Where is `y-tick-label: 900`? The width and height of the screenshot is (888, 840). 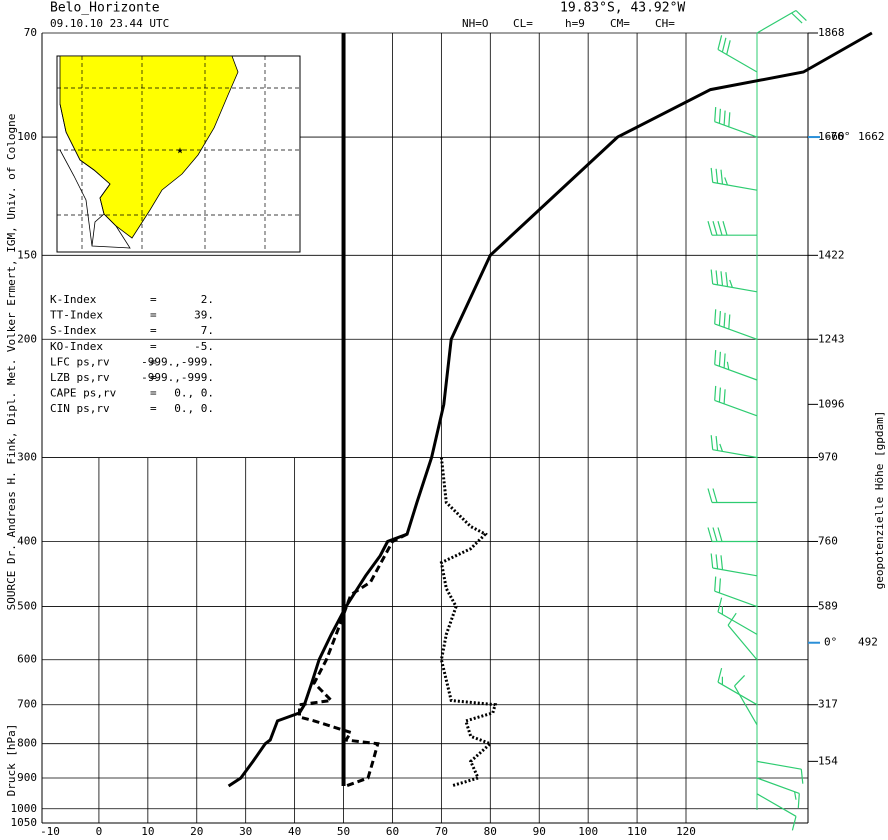
y-tick-label: 900 is located at coordinates (27, 777).